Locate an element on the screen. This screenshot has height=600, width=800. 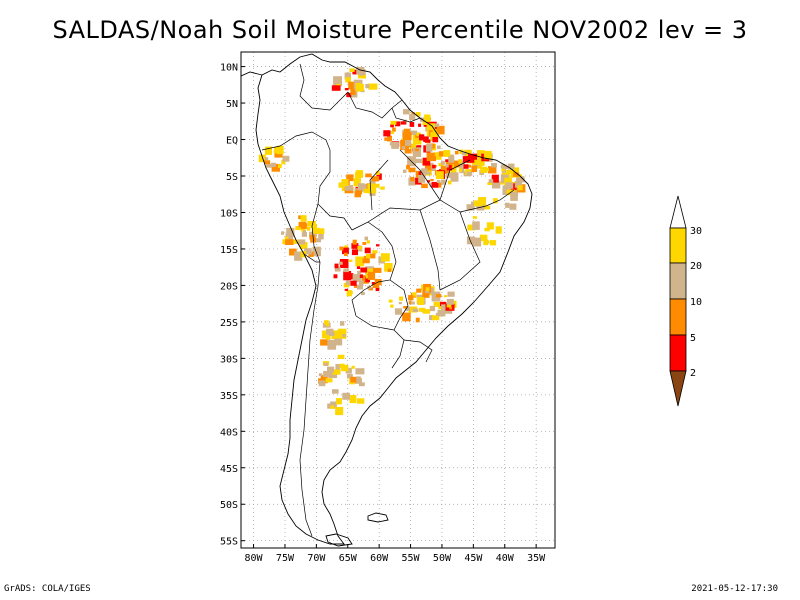
border-paraguay-brazil is located at coordinates (399, 305).